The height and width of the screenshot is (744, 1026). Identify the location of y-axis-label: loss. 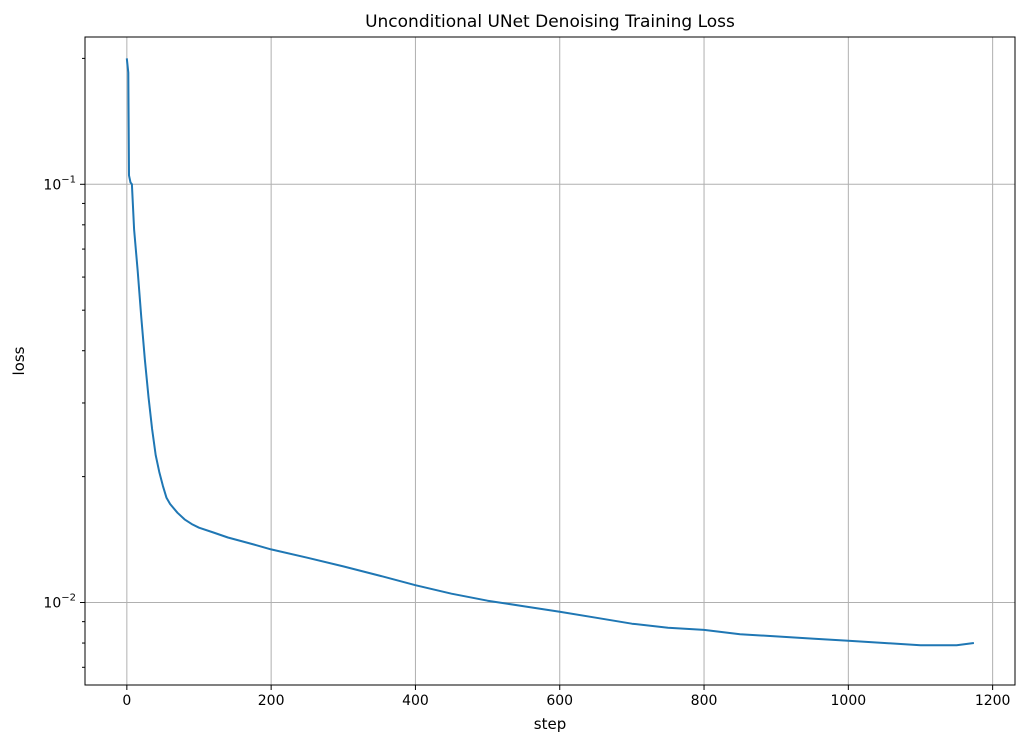
(19, 360).